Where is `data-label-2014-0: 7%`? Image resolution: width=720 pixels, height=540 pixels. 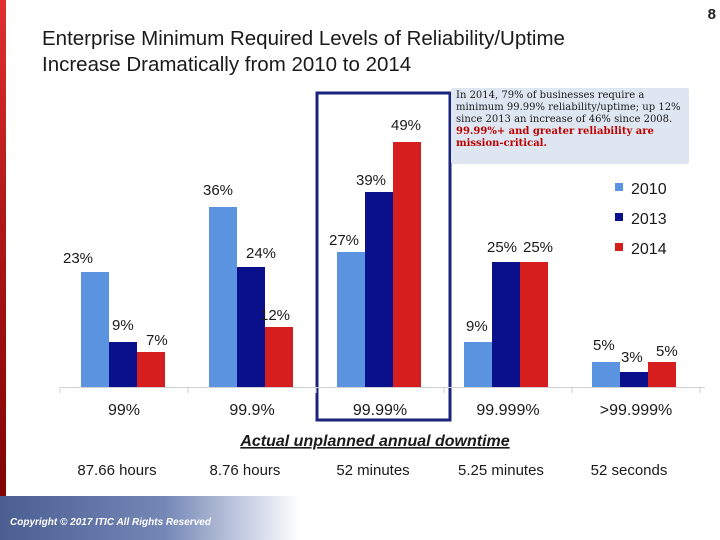 data-label-2014-0: 7% is located at coordinates (157, 340).